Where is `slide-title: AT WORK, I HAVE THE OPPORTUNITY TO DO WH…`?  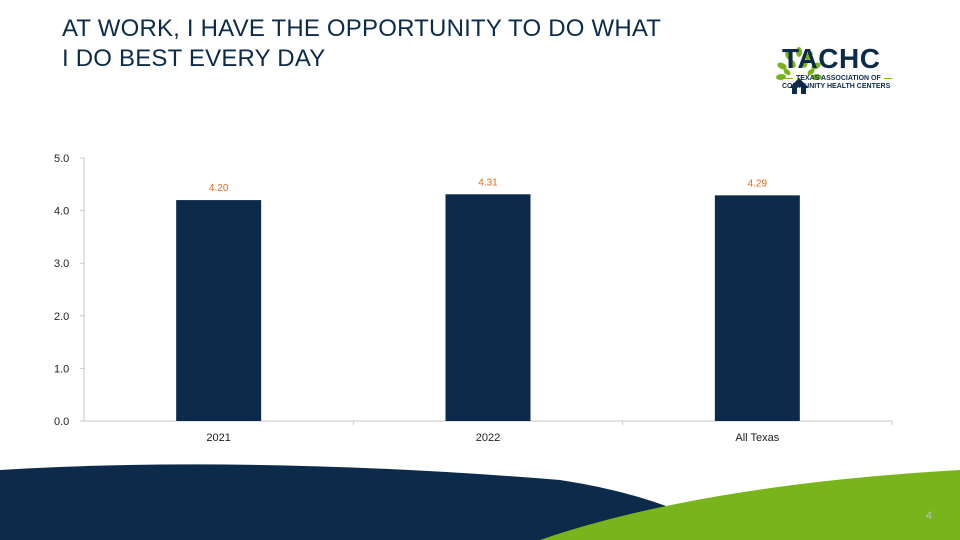
slide-title: AT WORK, I HAVE THE OPPORTUNITY TO DO WH… is located at coordinates (392, 44).